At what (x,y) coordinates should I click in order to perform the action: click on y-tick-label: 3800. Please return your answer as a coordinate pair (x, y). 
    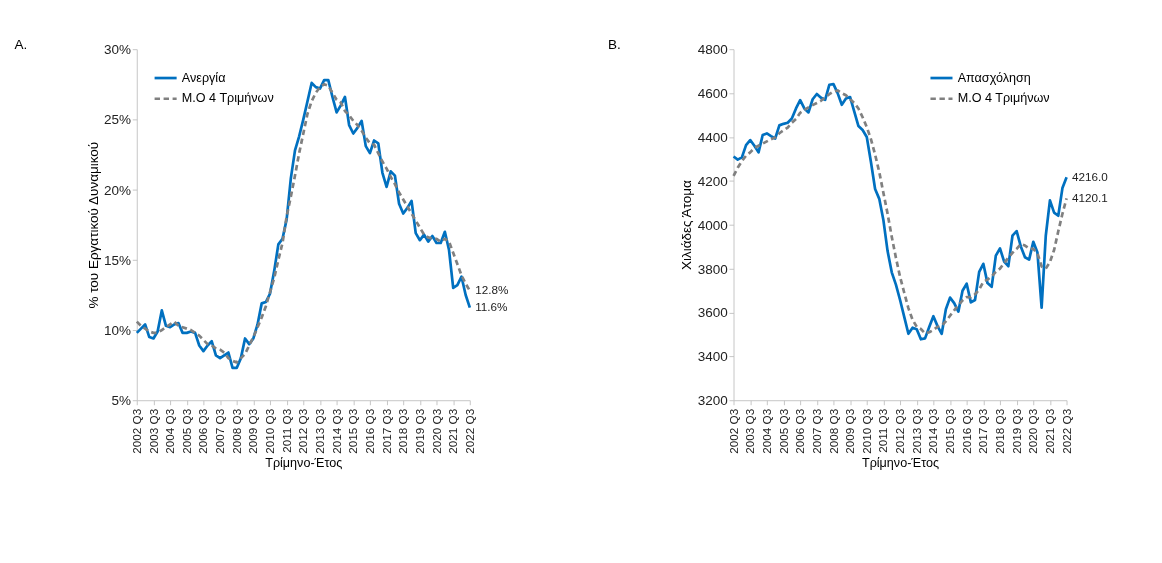
    Looking at the image, I should click on (712, 269).